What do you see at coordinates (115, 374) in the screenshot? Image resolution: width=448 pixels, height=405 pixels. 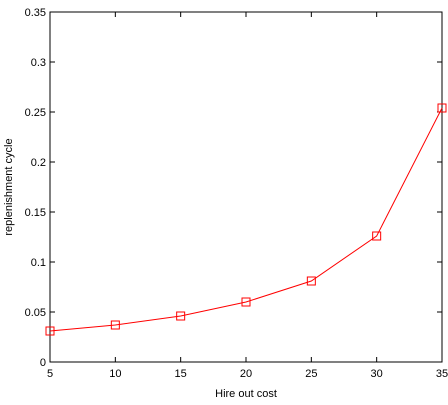 I see `x-tick-label: 10` at bounding box center [115, 374].